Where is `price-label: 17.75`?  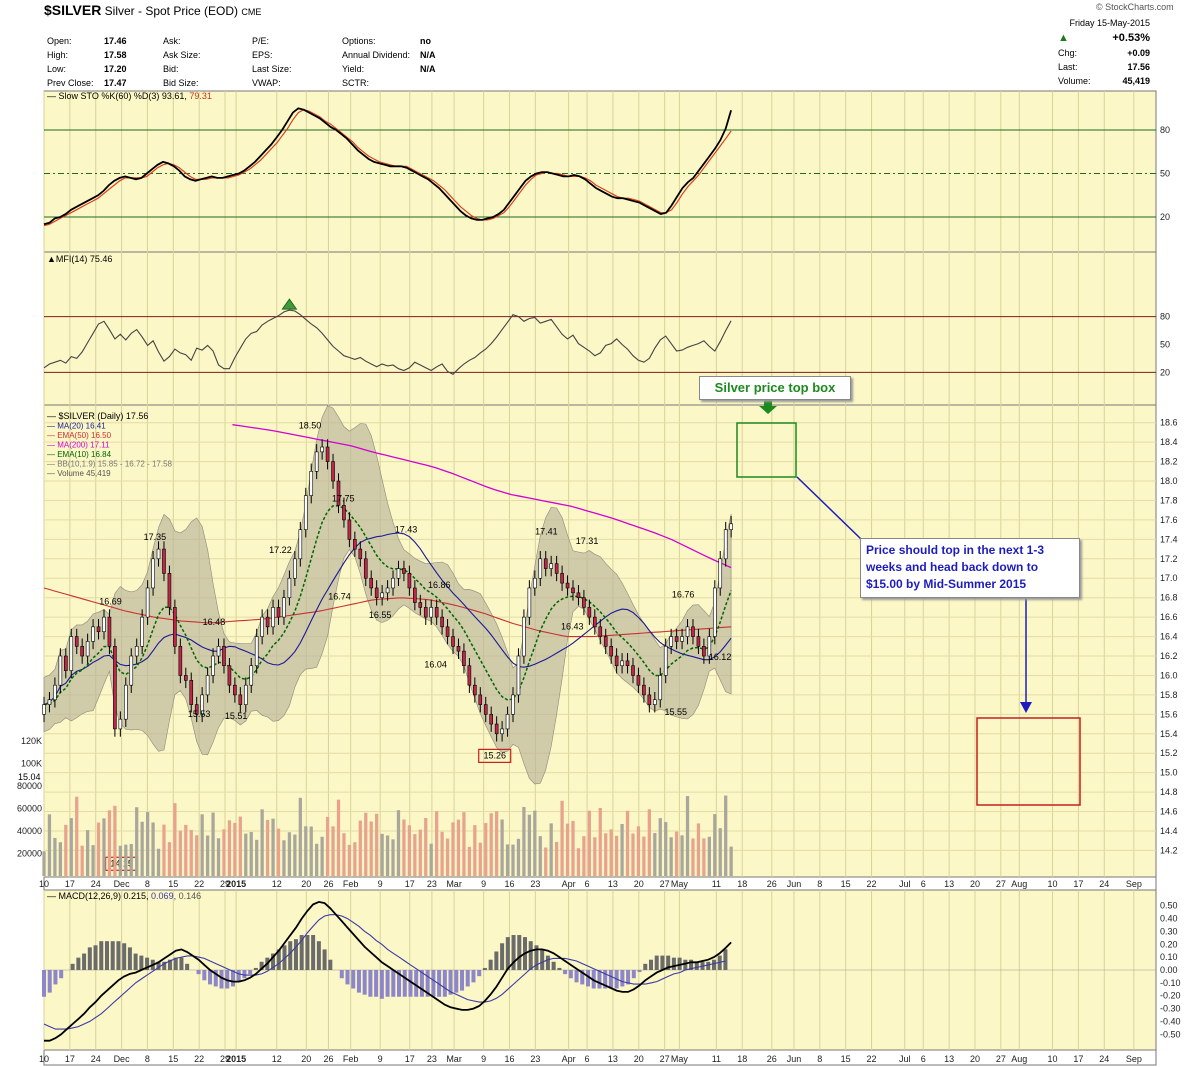
price-label: 17.75 is located at coordinates (343, 498).